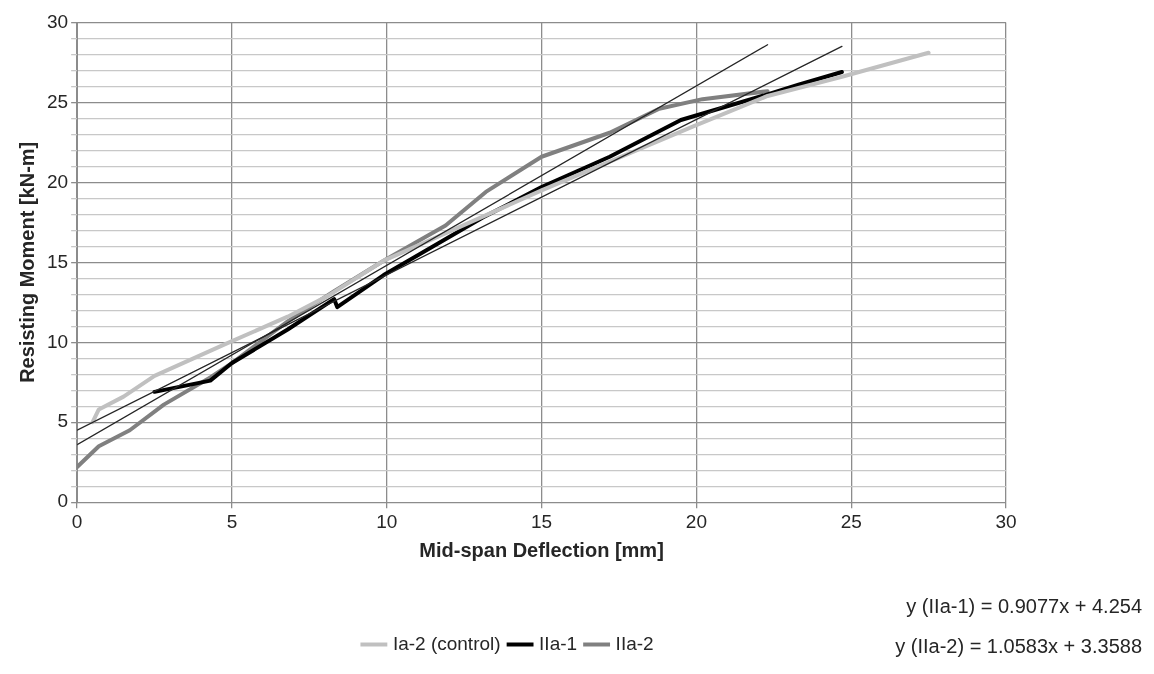 The height and width of the screenshot is (674, 1154). I want to click on legend-label: Ia-2 (control), so click(446, 643).